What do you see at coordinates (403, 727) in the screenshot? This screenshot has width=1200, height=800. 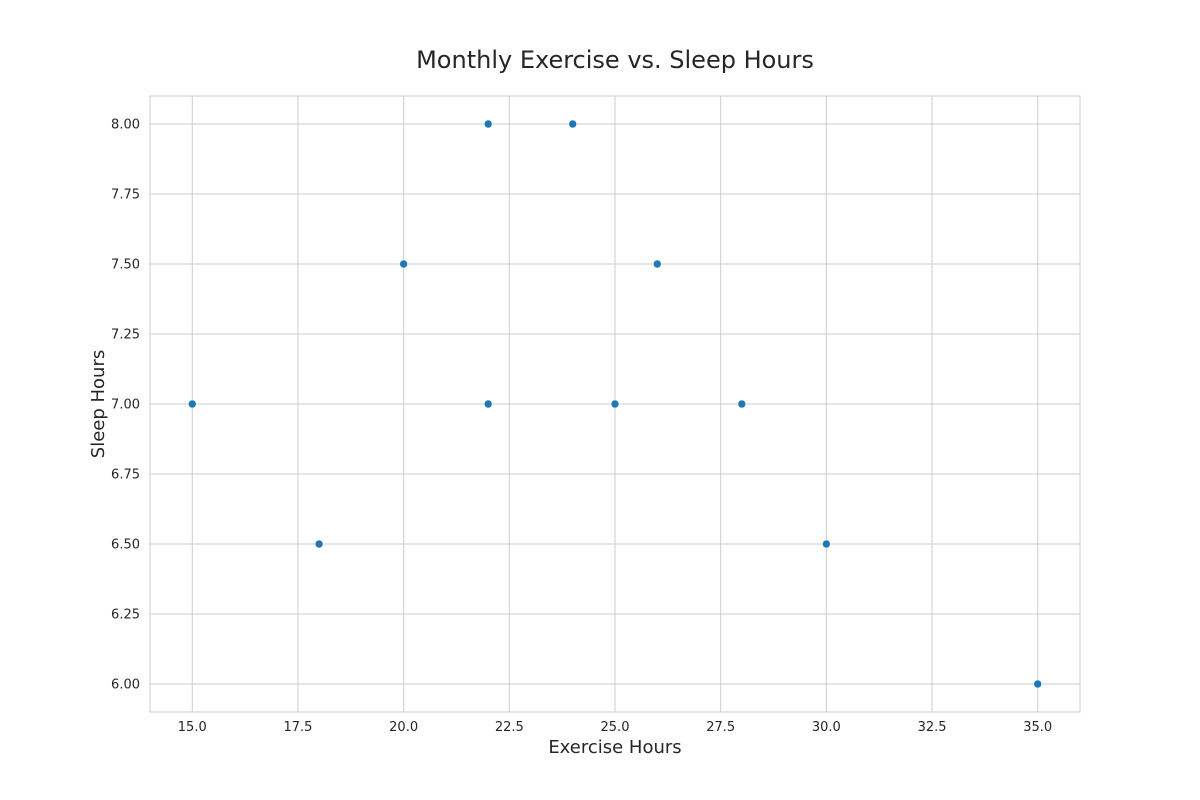 I see `x-tick-label: 20.0` at bounding box center [403, 727].